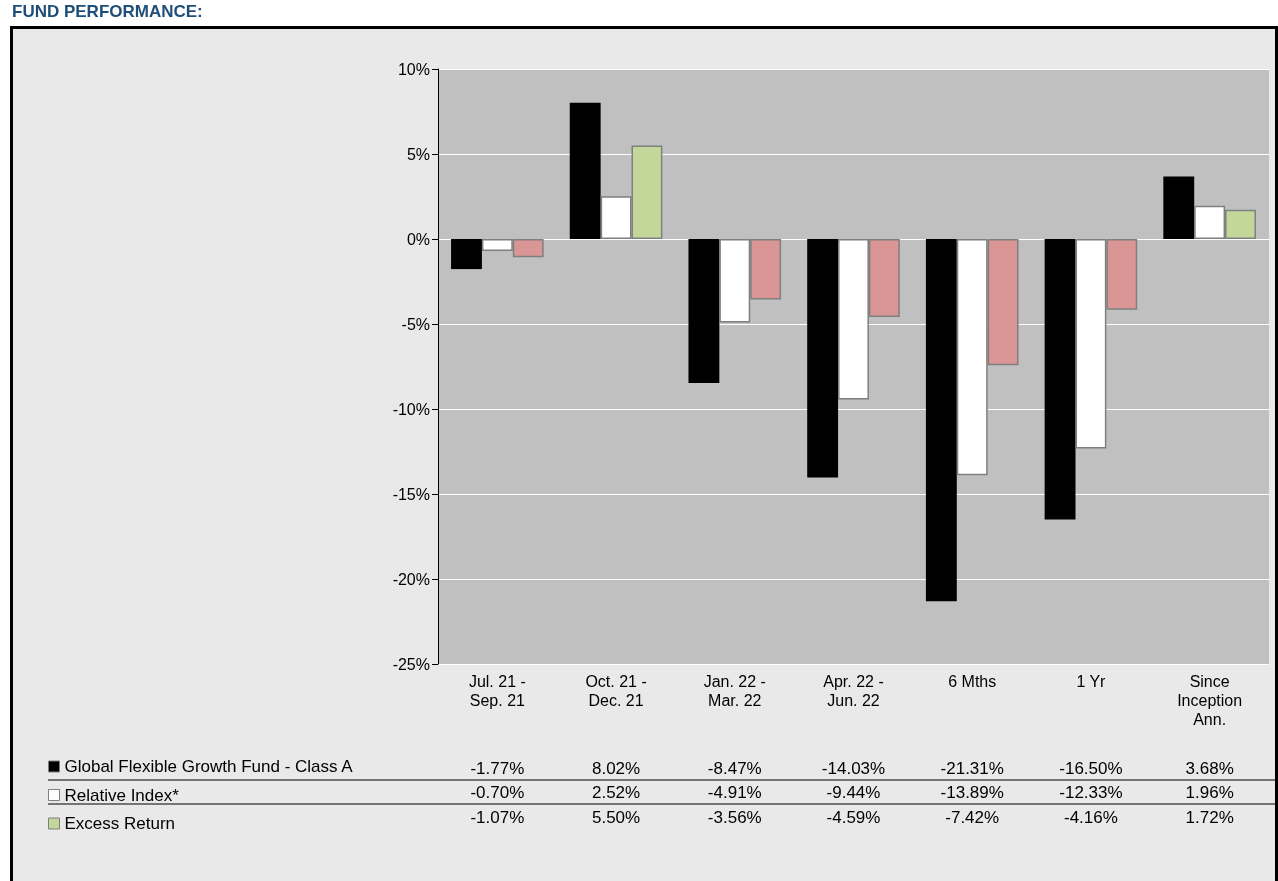  Describe the element at coordinates (418, 154) in the screenshot. I see `y-tick-label: 5%` at that location.